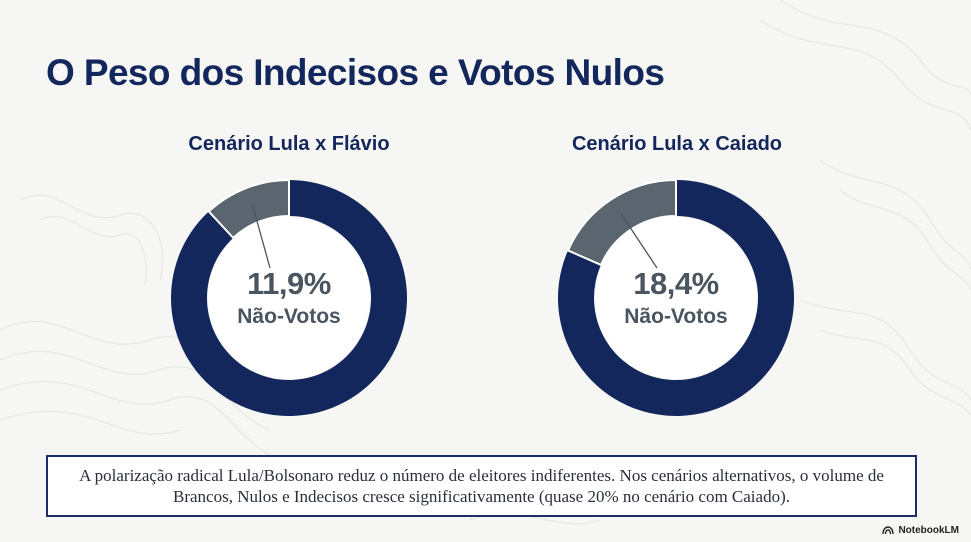  I want to click on chart-title-caiado: Cenário Lula x Caiado, so click(677, 144).